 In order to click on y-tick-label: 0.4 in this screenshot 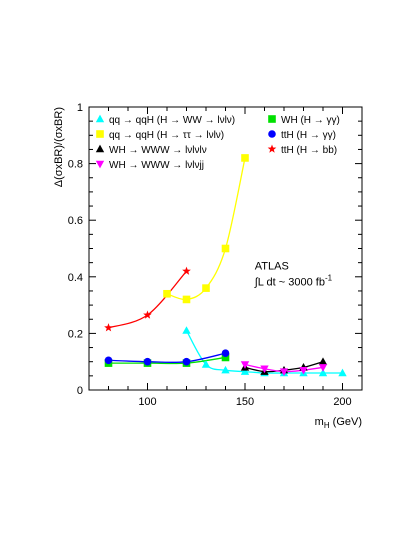, I will do `click(75, 278)`.